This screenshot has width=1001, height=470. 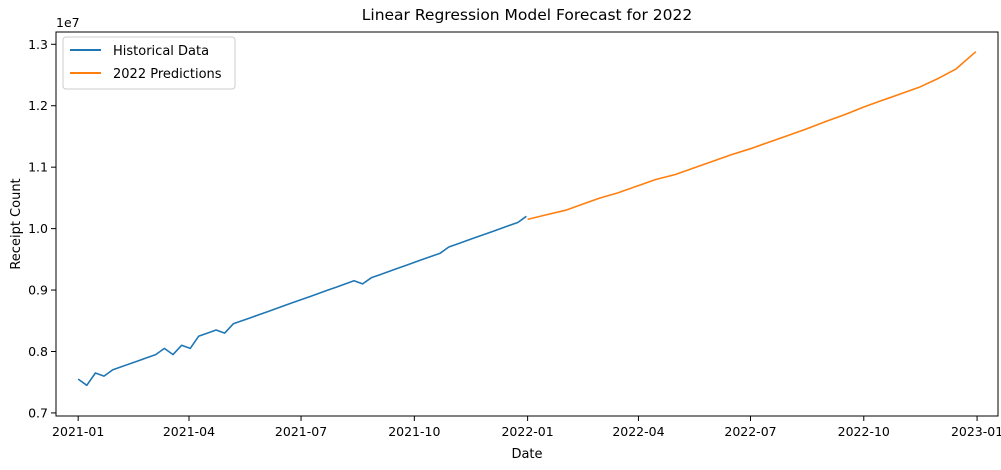 What do you see at coordinates (78, 431) in the screenshot?
I see `x-tick-label: 2021-01` at bounding box center [78, 431].